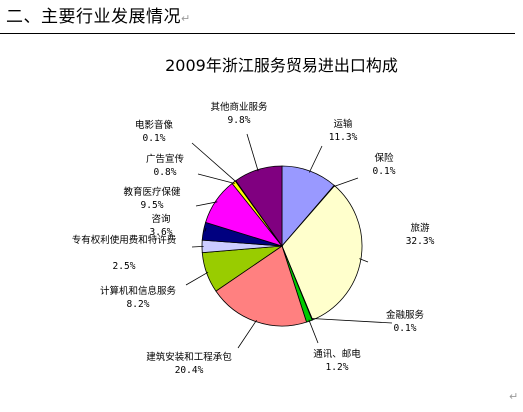 This screenshot has height=412, width=523. What do you see at coordinates (161, 232) in the screenshot?
I see `slice-label-value: 3.6%` at bounding box center [161, 232].